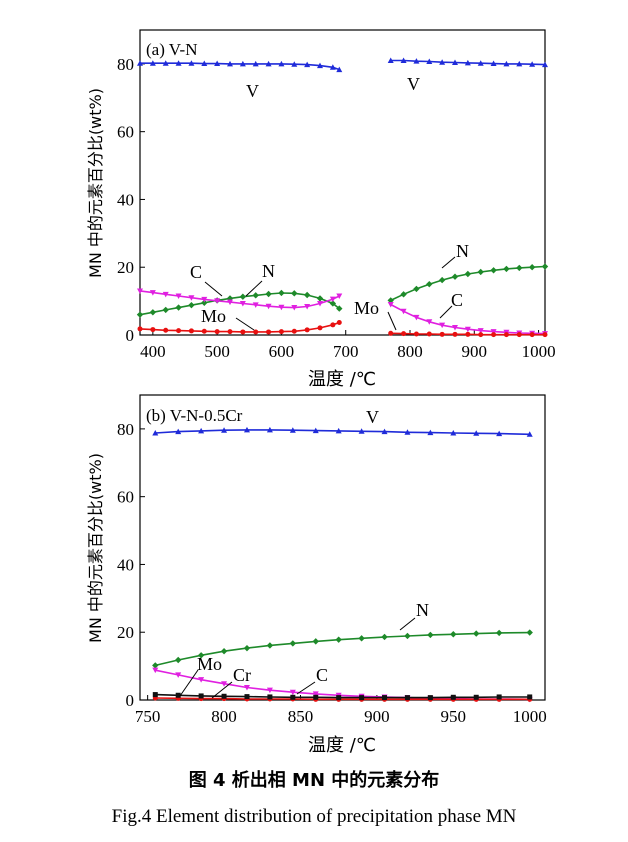 This screenshot has height=842, width=628. What do you see at coordinates (213, 289) in the screenshot?
I see `leader-c-left` at bounding box center [213, 289].